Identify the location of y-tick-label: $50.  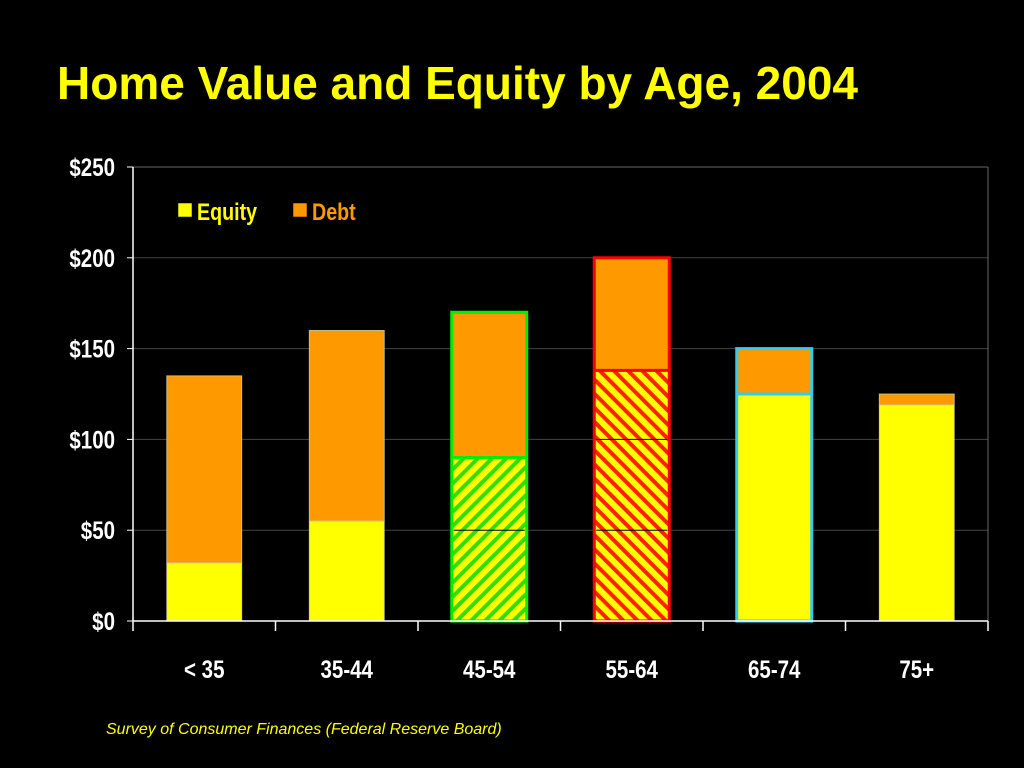
(98, 530).